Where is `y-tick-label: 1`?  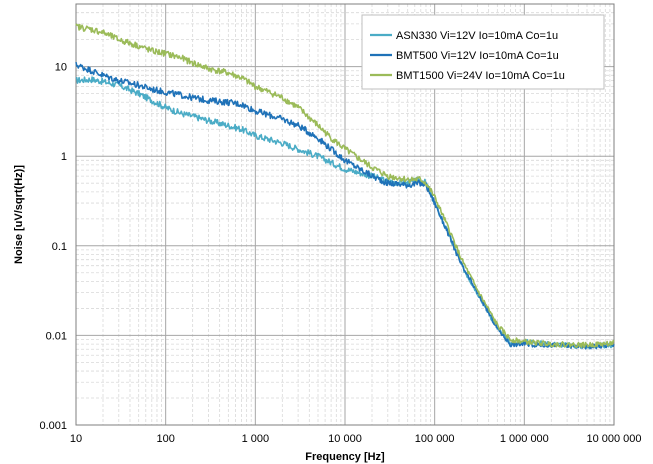
y-tick-label: 1 is located at coordinates (64, 157).